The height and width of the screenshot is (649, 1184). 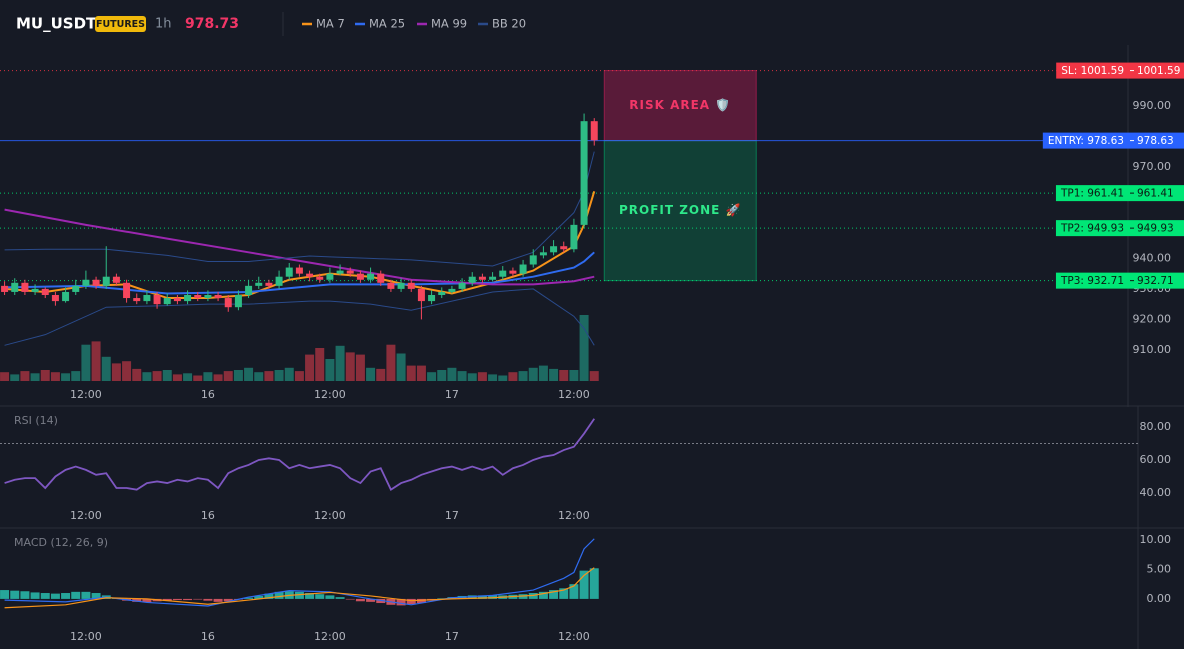 What do you see at coordinates (1152, 349) in the screenshot?
I see `y-tick-label: 910.00` at bounding box center [1152, 349].